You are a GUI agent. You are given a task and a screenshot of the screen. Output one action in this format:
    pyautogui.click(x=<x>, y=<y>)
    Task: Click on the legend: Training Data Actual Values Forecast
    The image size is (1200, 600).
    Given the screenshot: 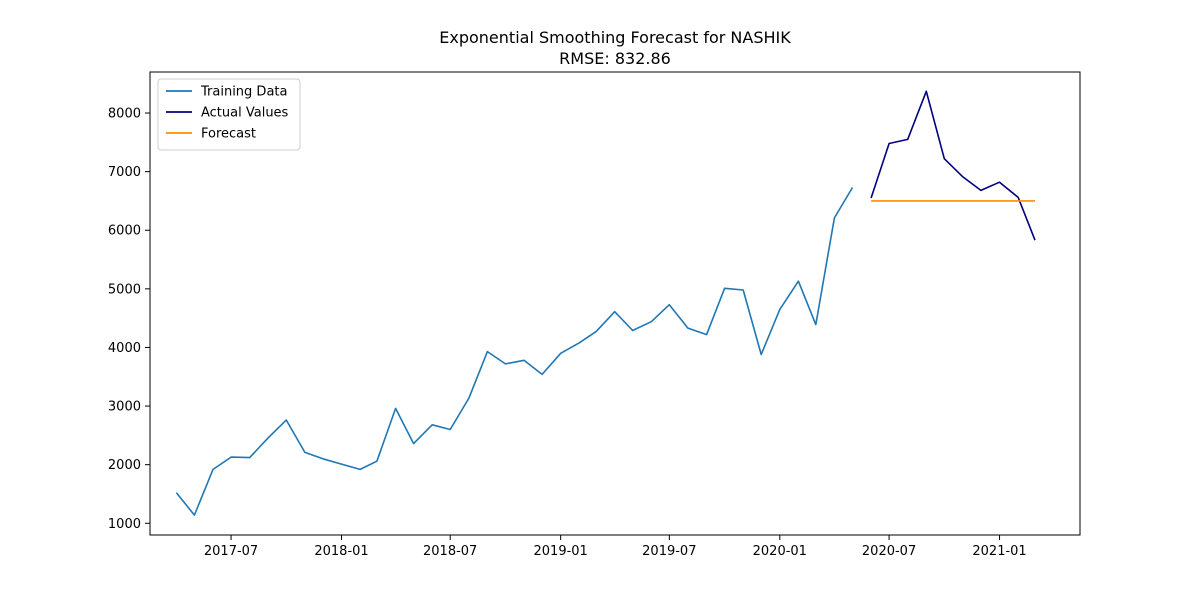 What is the action you would take?
    pyautogui.click(x=229, y=114)
    